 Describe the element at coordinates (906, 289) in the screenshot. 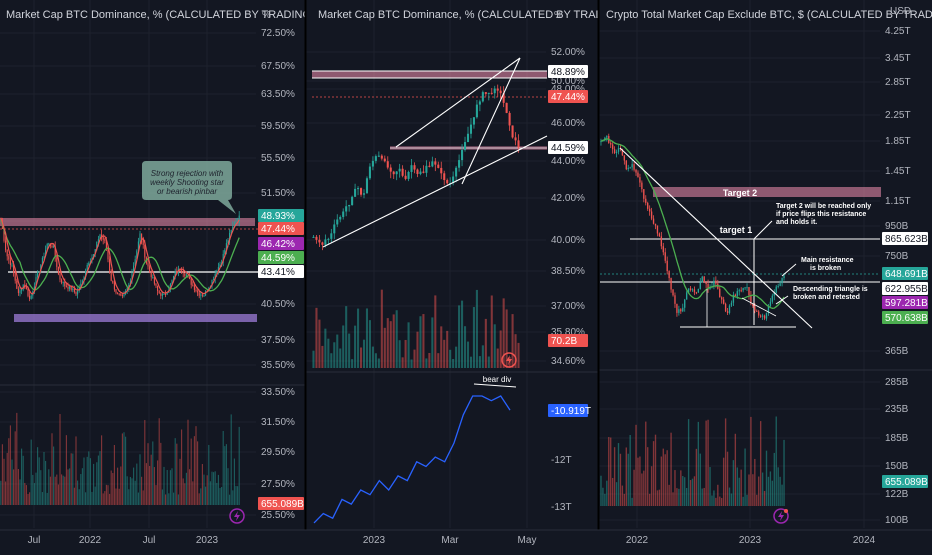

I see `price-label: 622.955B` at that location.